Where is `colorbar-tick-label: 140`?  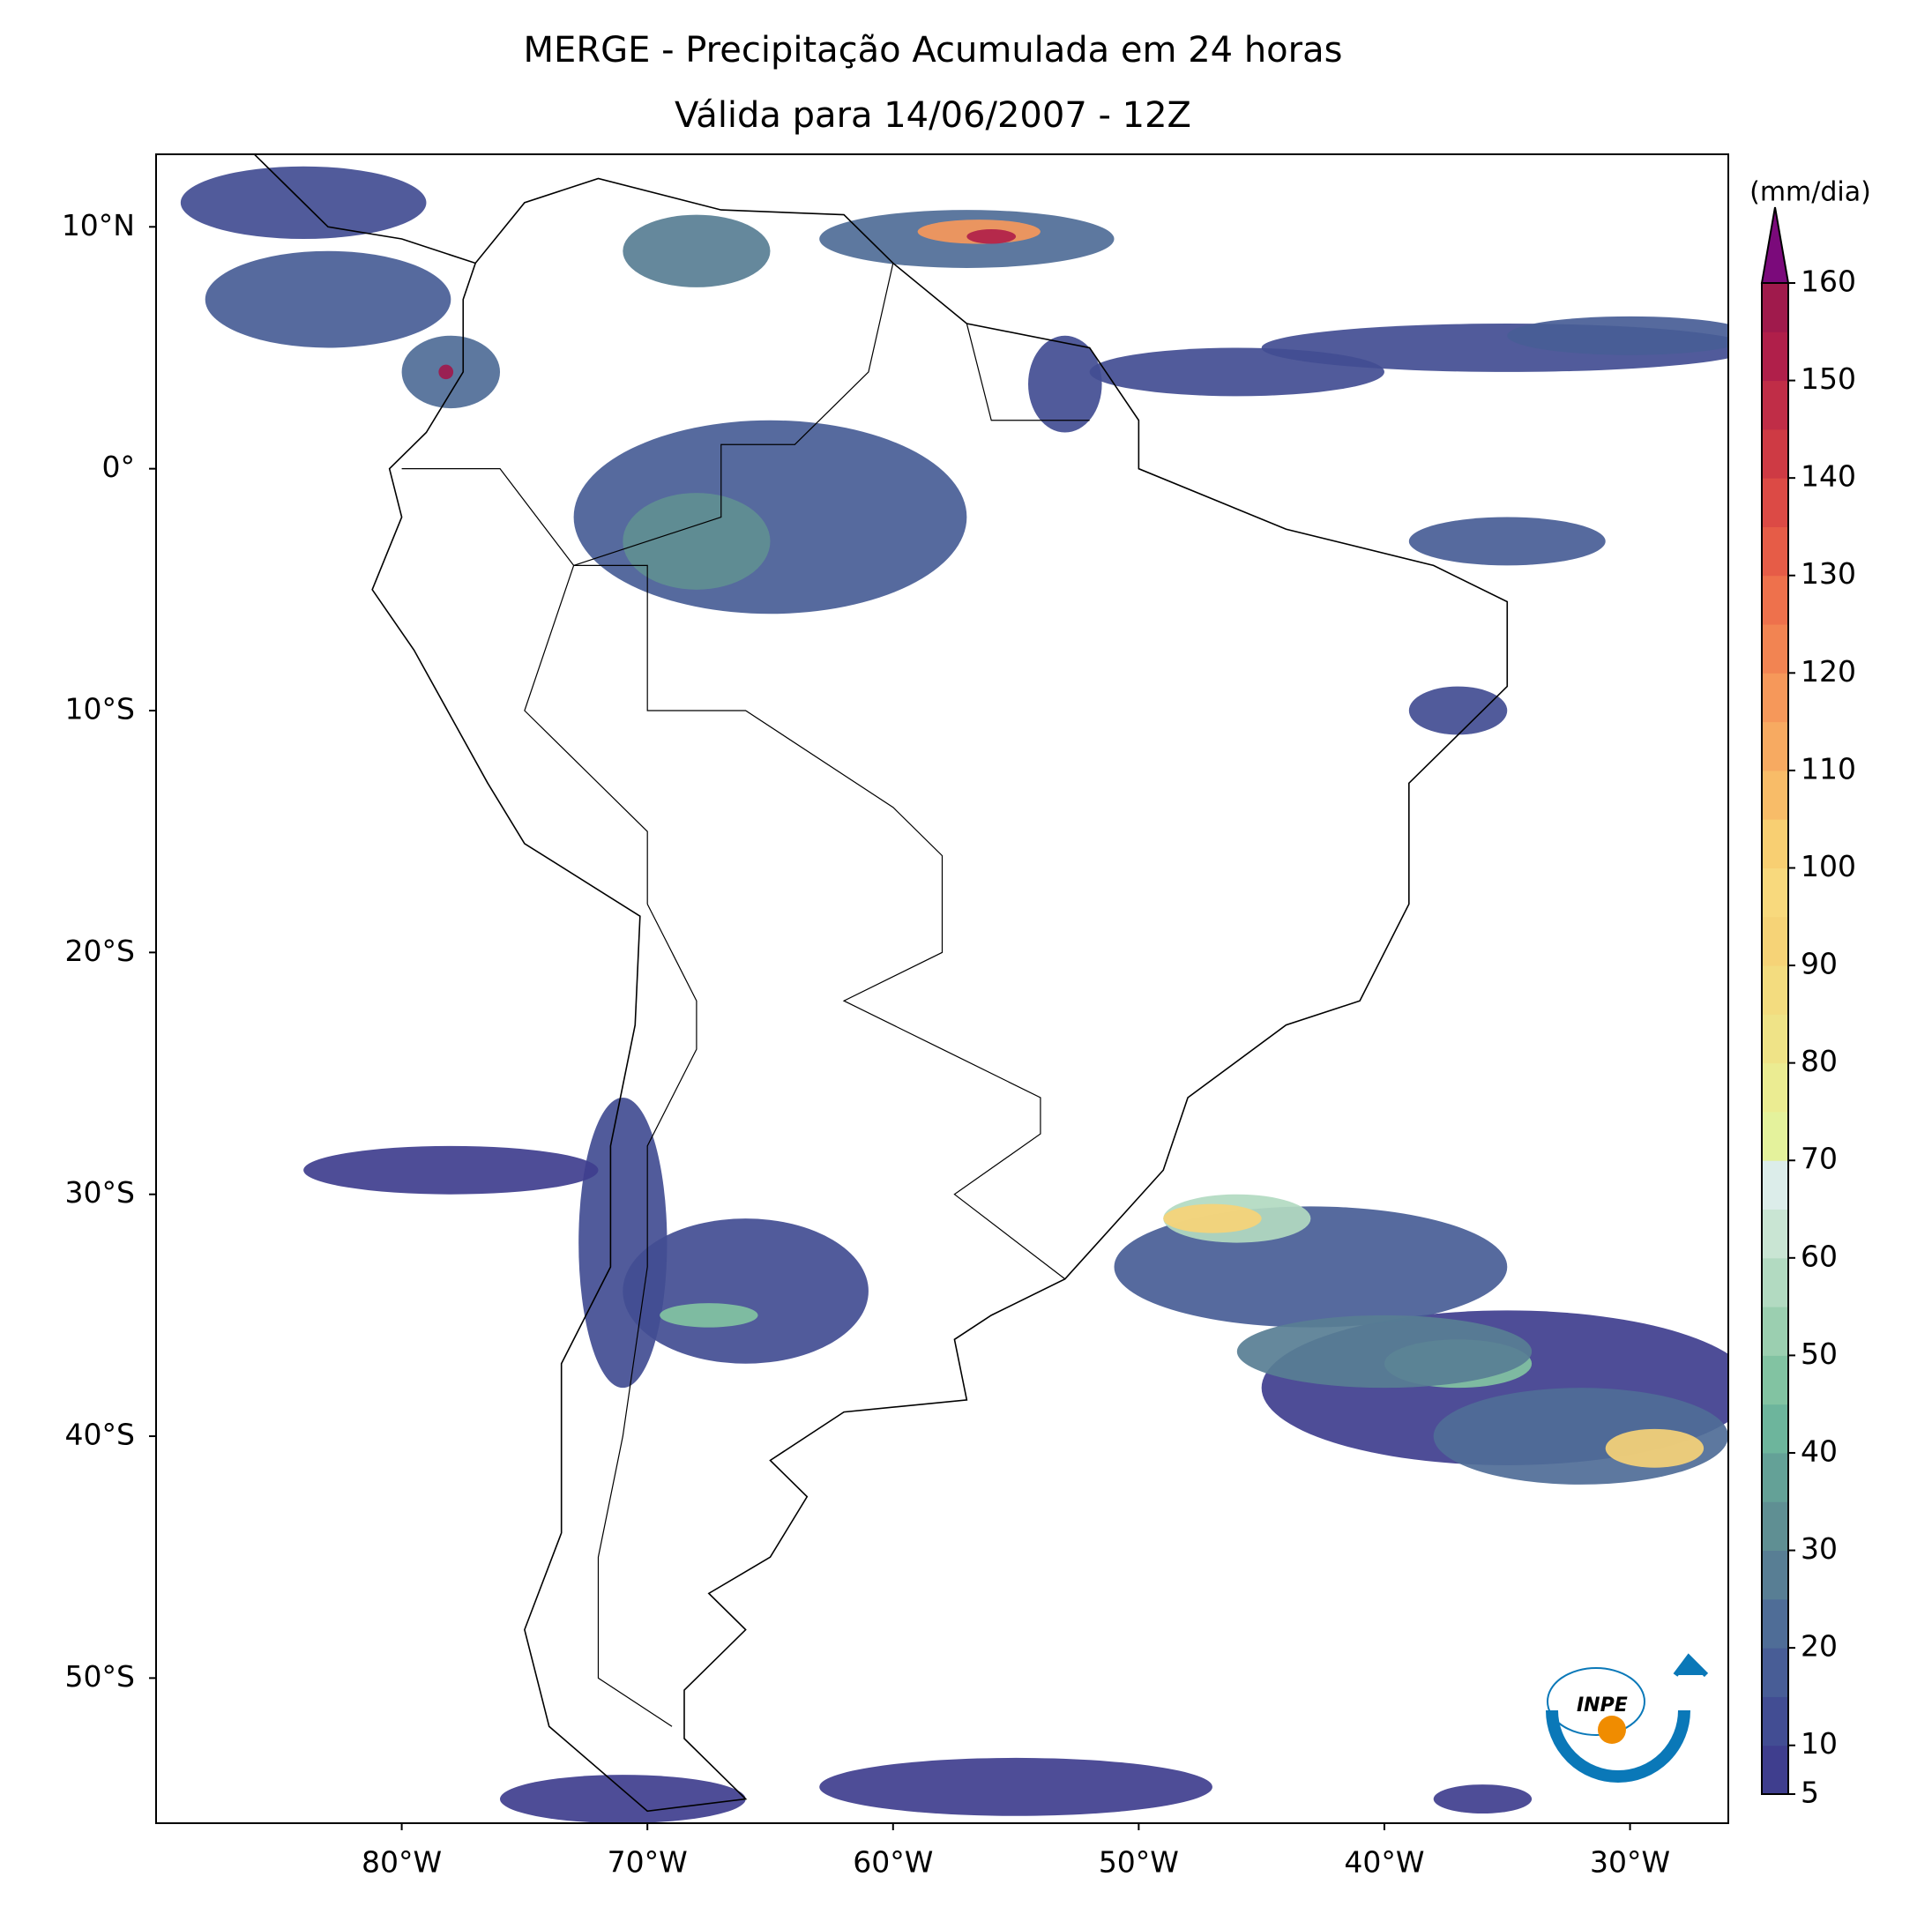 colorbar-tick-label: 140 is located at coordinates (1828, 476).